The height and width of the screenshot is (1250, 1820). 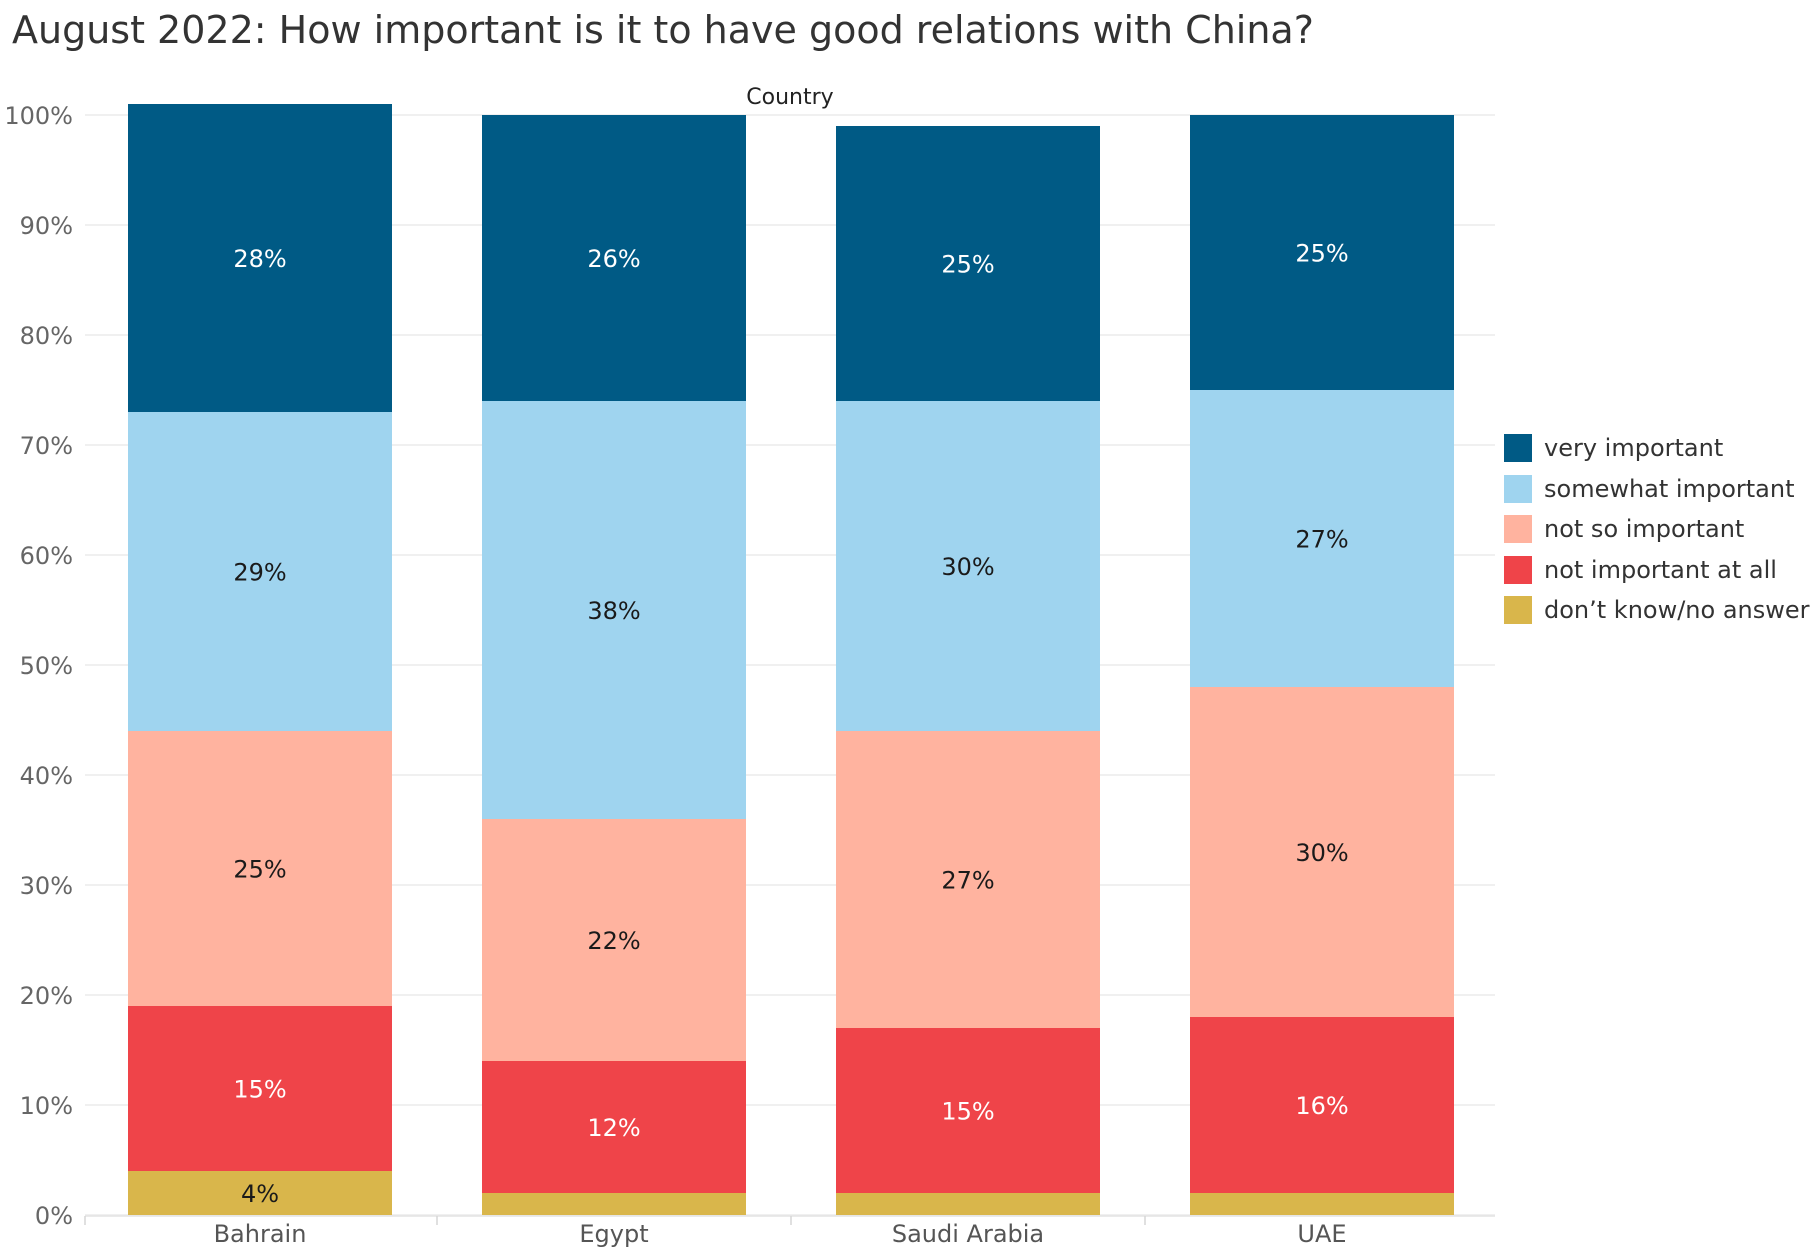 What do you see at coordinates (613, 1234) in the screenshot?
I see `x-category-label: Egypt` at bounding box center [613, 1234].